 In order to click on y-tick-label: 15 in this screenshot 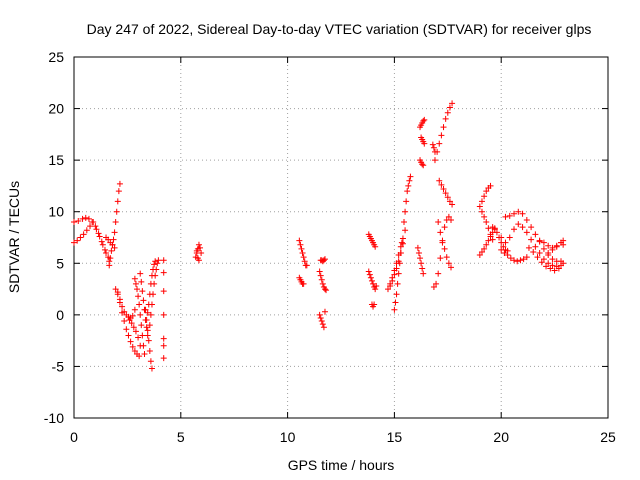, I will do `click(56, 160)`.